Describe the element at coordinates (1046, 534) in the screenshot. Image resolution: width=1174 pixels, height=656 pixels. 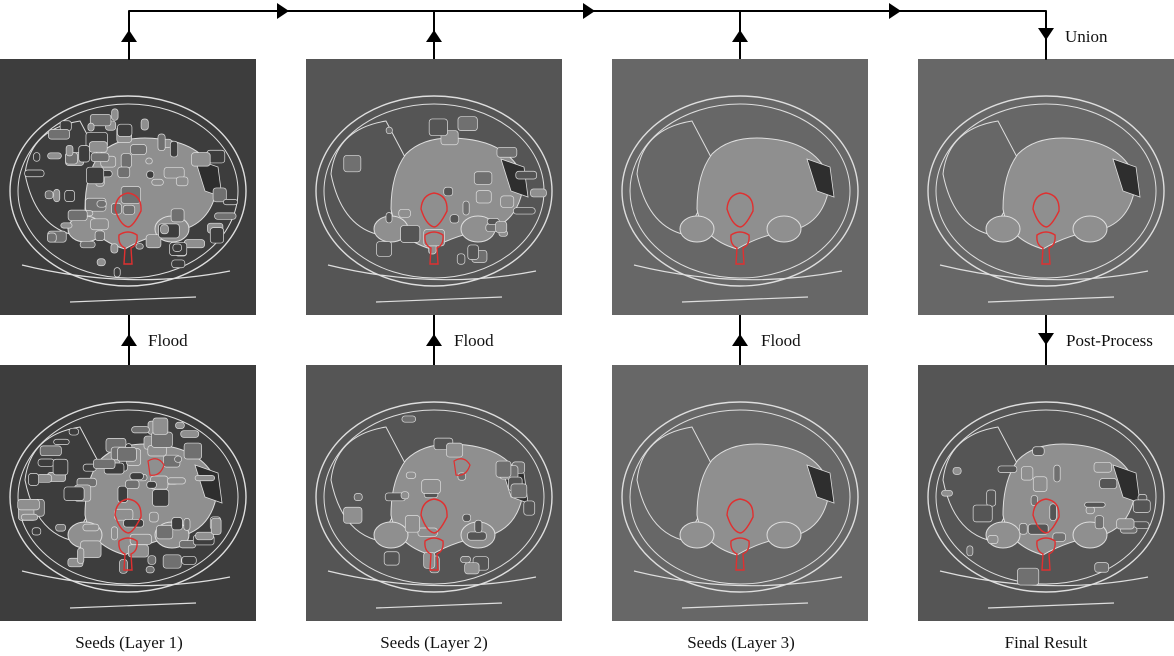
I see `seed-outline-group` at that location.